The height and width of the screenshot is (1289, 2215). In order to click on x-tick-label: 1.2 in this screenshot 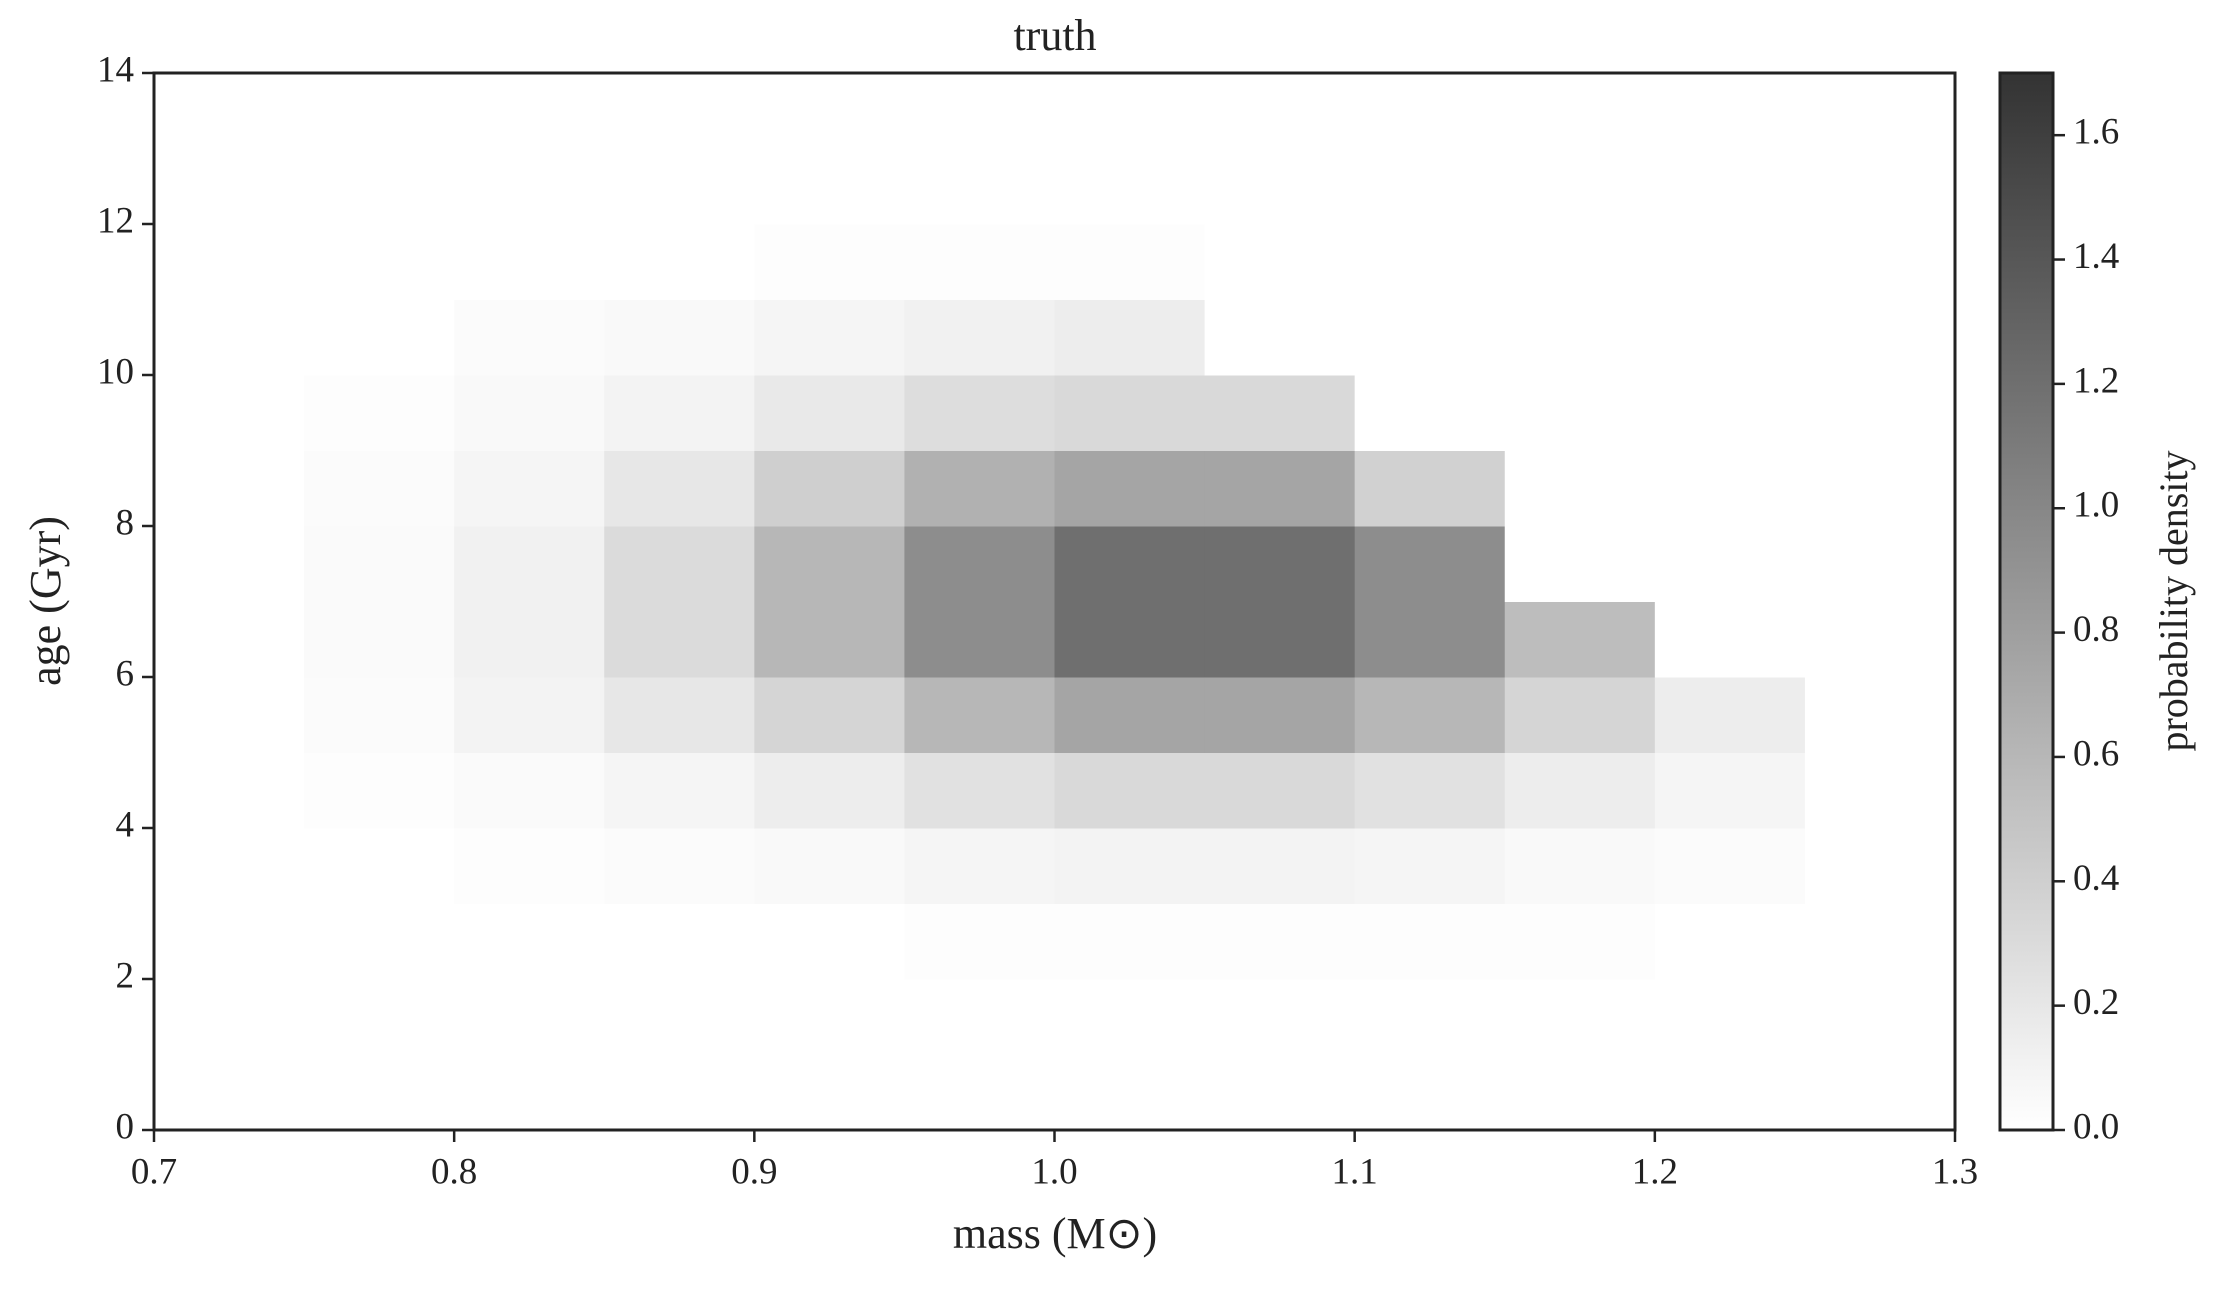, I will do `click(1655, 1171)`.